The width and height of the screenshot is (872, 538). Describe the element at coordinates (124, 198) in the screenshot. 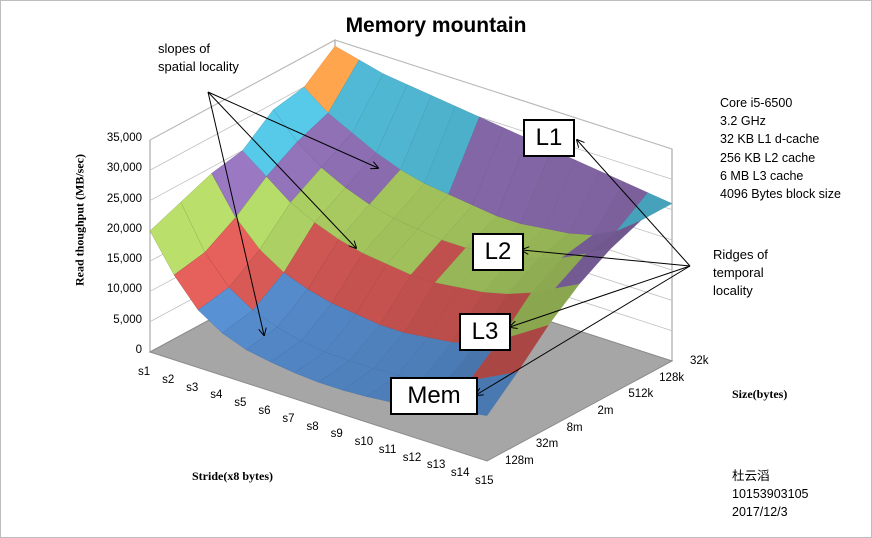

I see `y-tick-label: 25,000` at that location.